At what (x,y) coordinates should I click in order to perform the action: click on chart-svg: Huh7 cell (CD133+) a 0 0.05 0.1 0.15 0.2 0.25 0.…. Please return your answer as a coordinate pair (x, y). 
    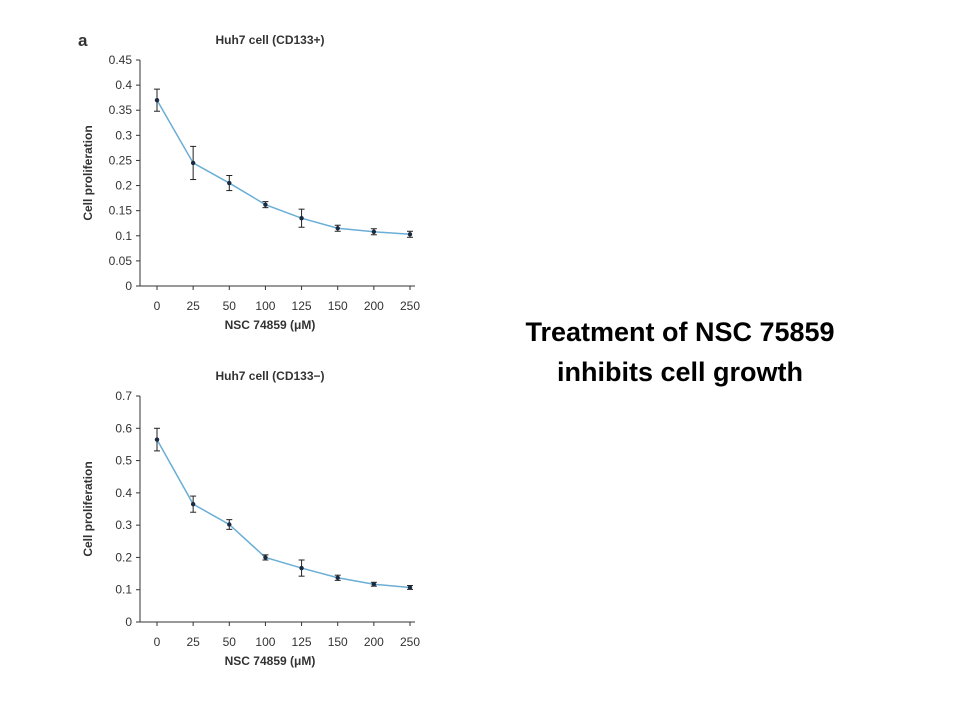
    Looking at the image, I should click on (249, 181).